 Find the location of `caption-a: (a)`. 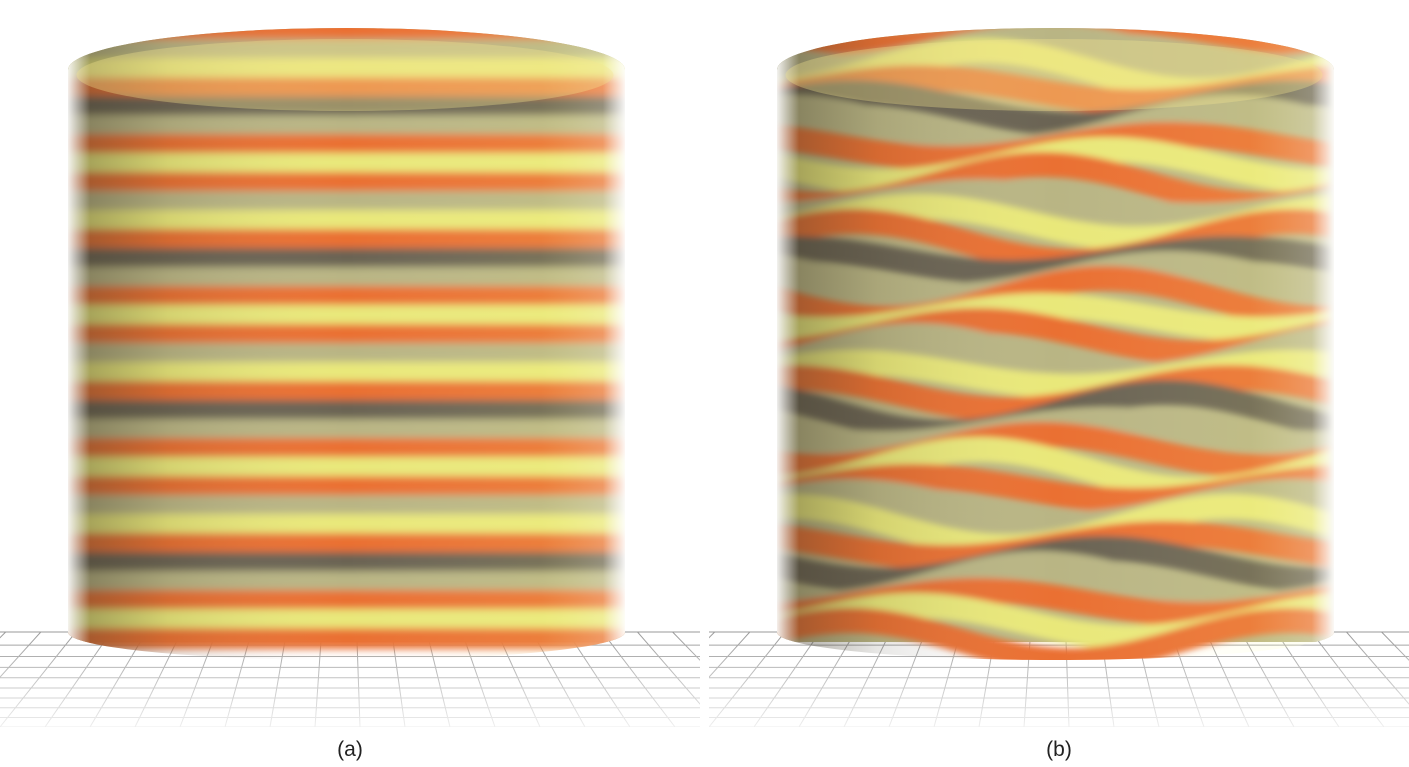

caption-a: (a) is located at coordinates (350, 749).